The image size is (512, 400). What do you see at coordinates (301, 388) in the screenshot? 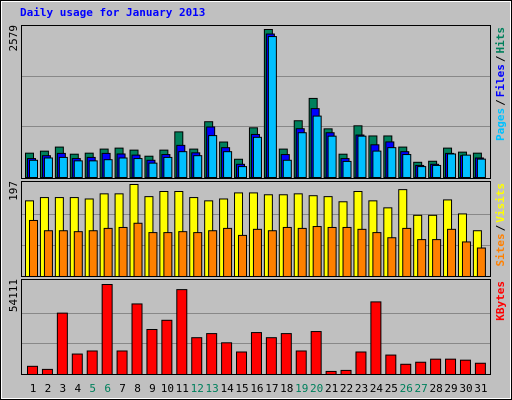
I see `x-tick-label: 19` at bounding box center [301, 388].